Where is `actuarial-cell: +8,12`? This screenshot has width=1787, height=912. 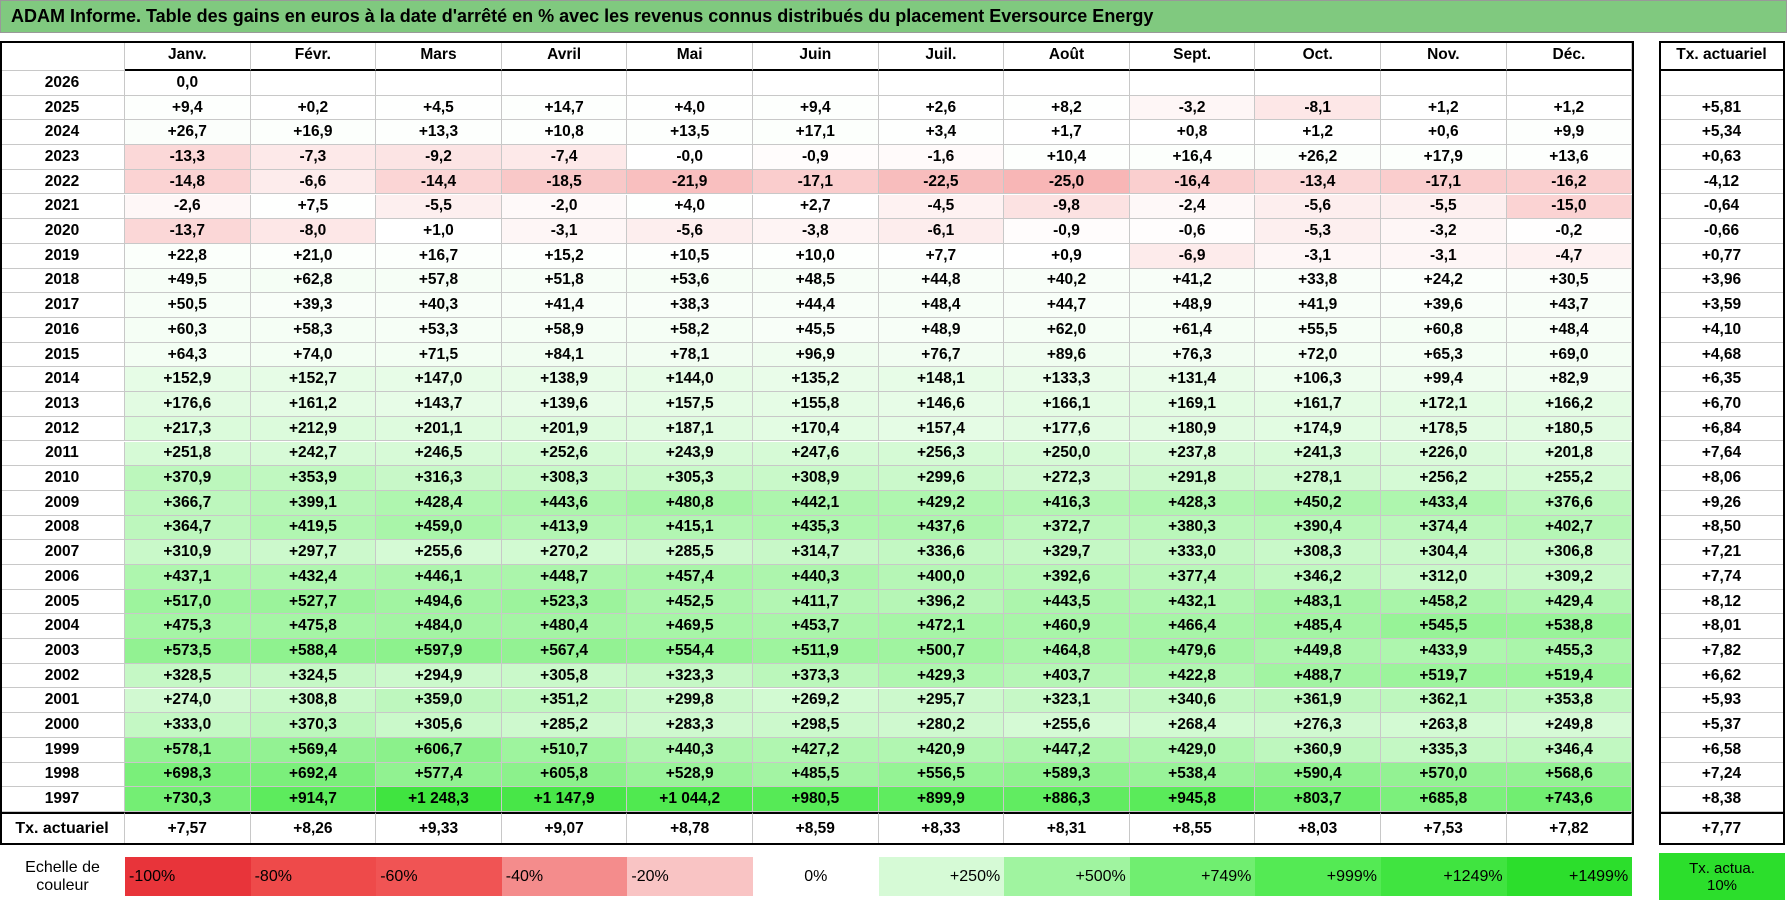 actuarial-cell: +8,12 is located at coordinates (1722, 602).